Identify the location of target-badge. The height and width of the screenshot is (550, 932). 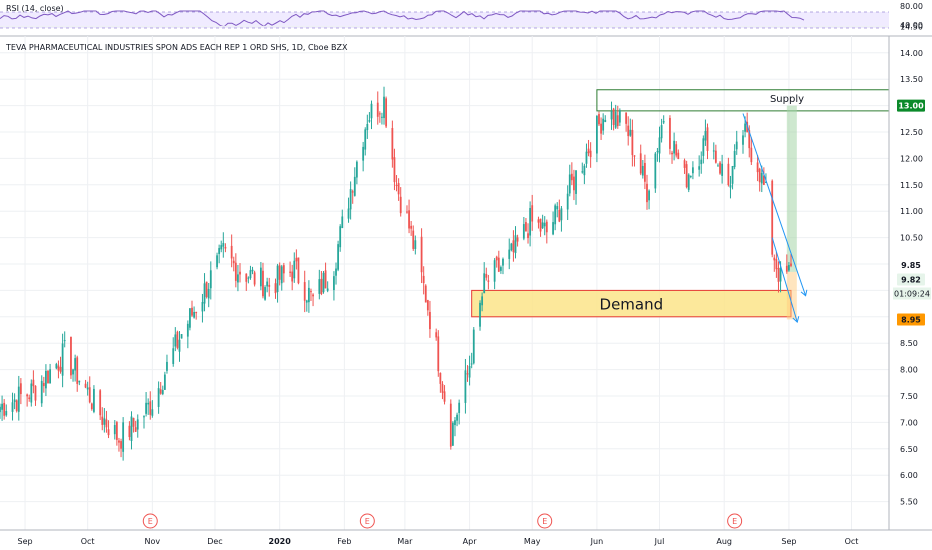
(911, 105).